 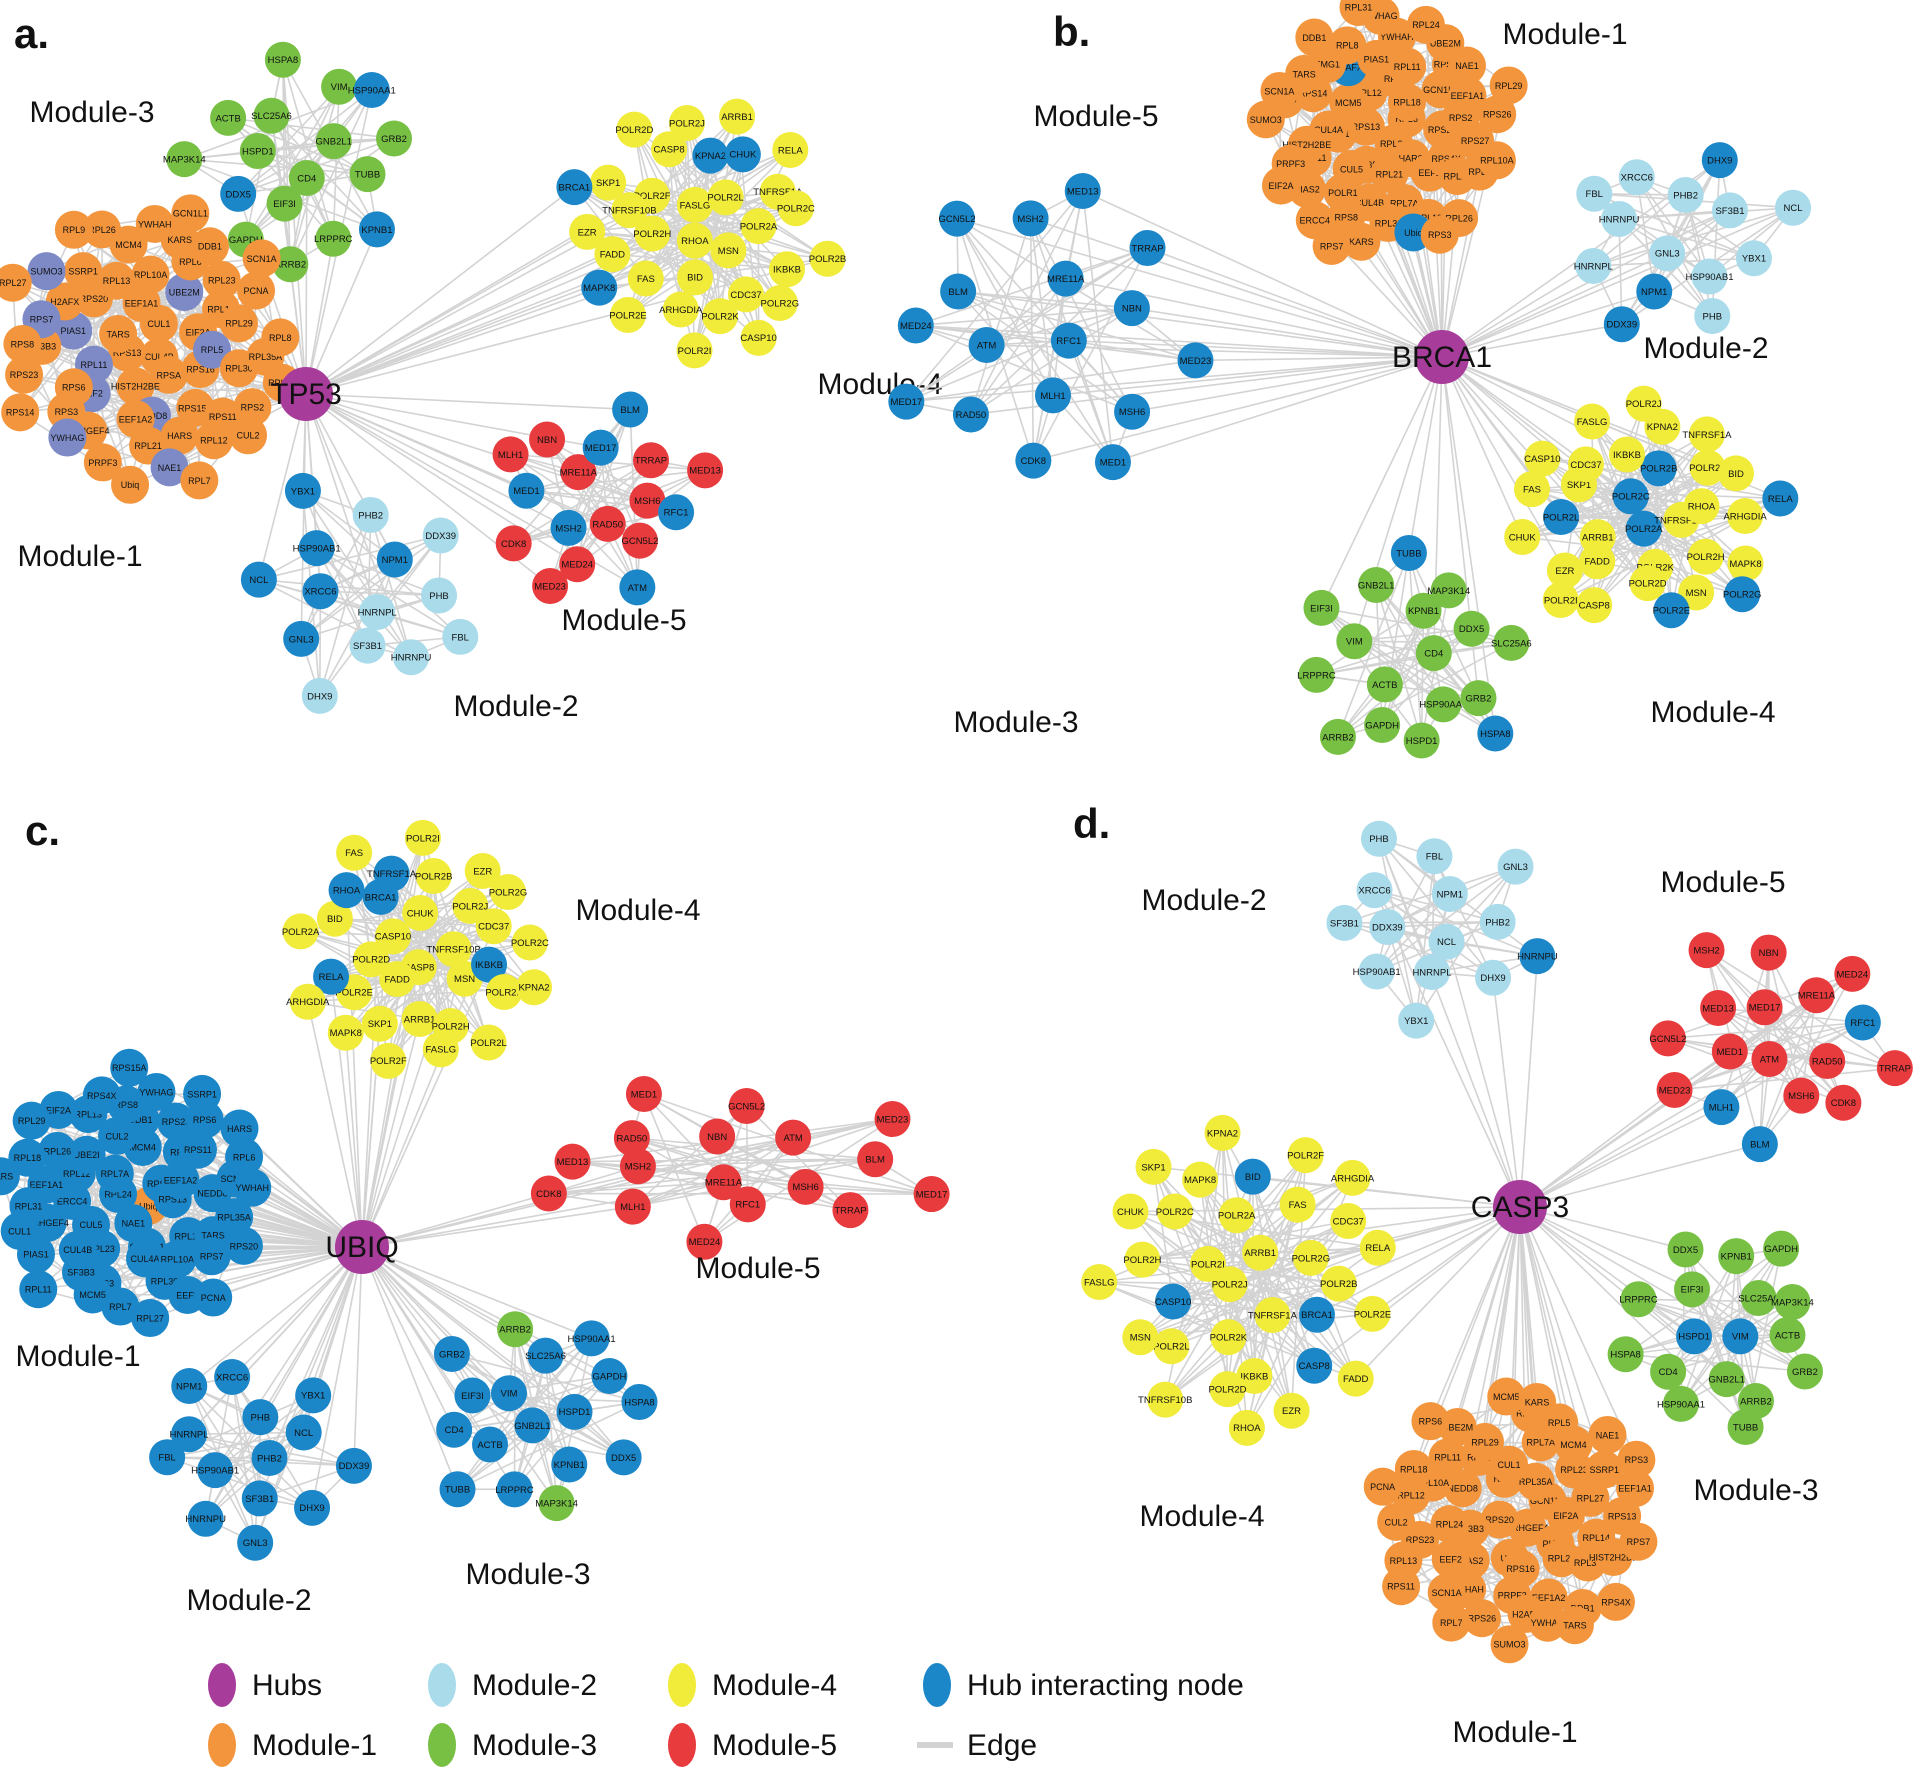 I want to click on node-RPSA: RPSA, so click(x=168, y=374).